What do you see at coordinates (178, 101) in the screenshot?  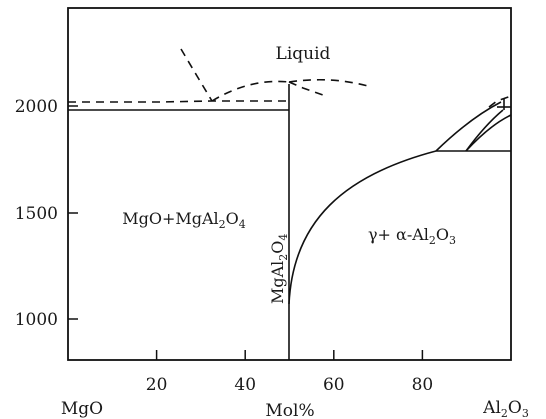 I see `liquidus-dashed-left` at bounding box center [178, 101].